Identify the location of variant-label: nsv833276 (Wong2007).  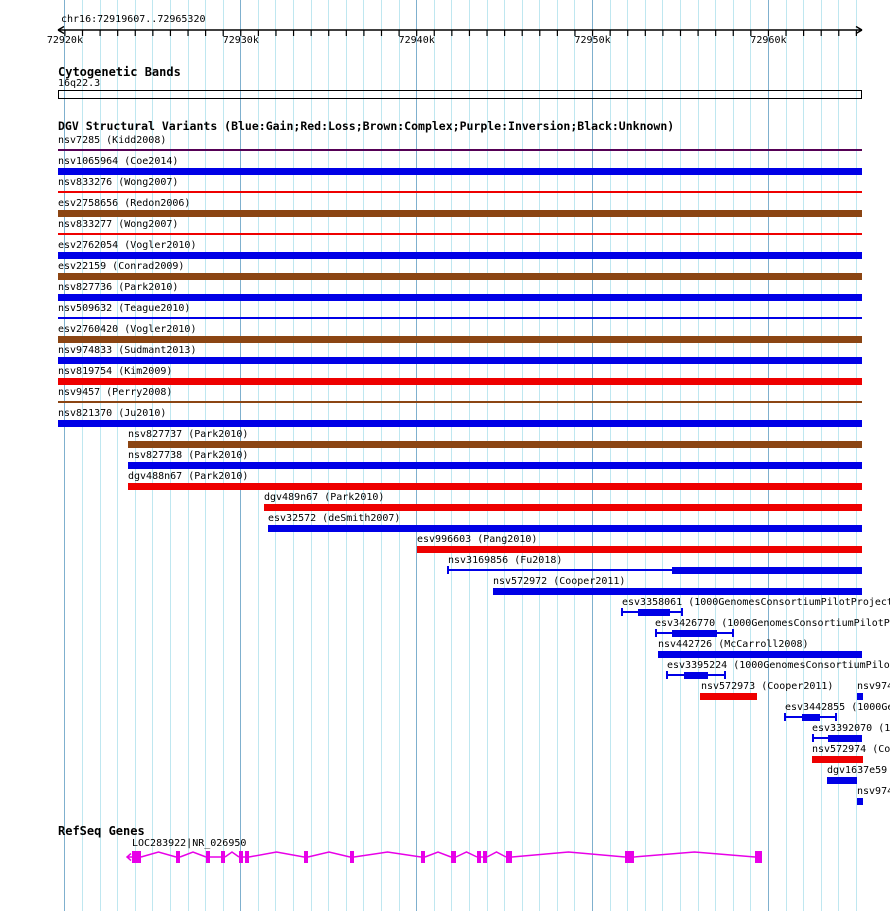
(118, 182).